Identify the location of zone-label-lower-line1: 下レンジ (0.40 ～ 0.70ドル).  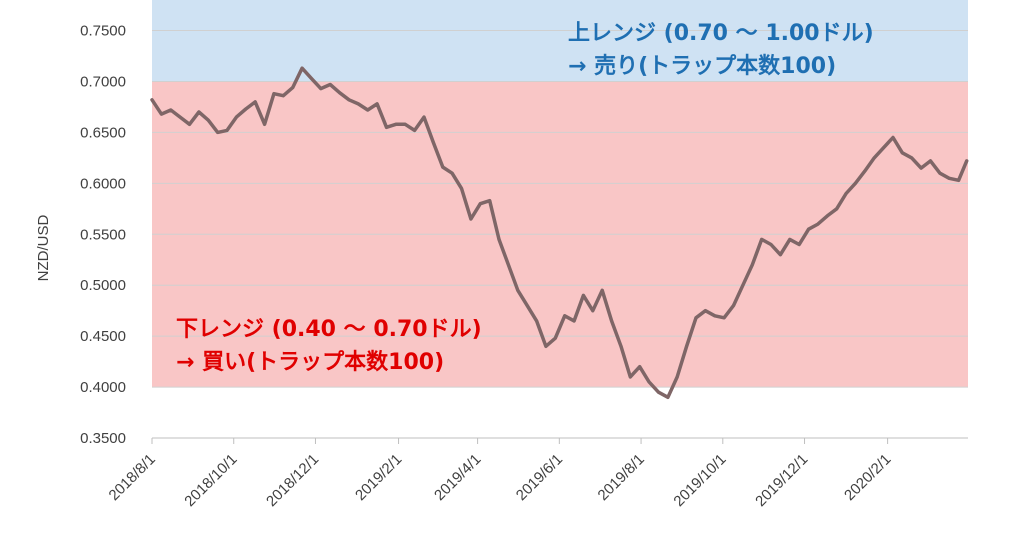
(329, 329).